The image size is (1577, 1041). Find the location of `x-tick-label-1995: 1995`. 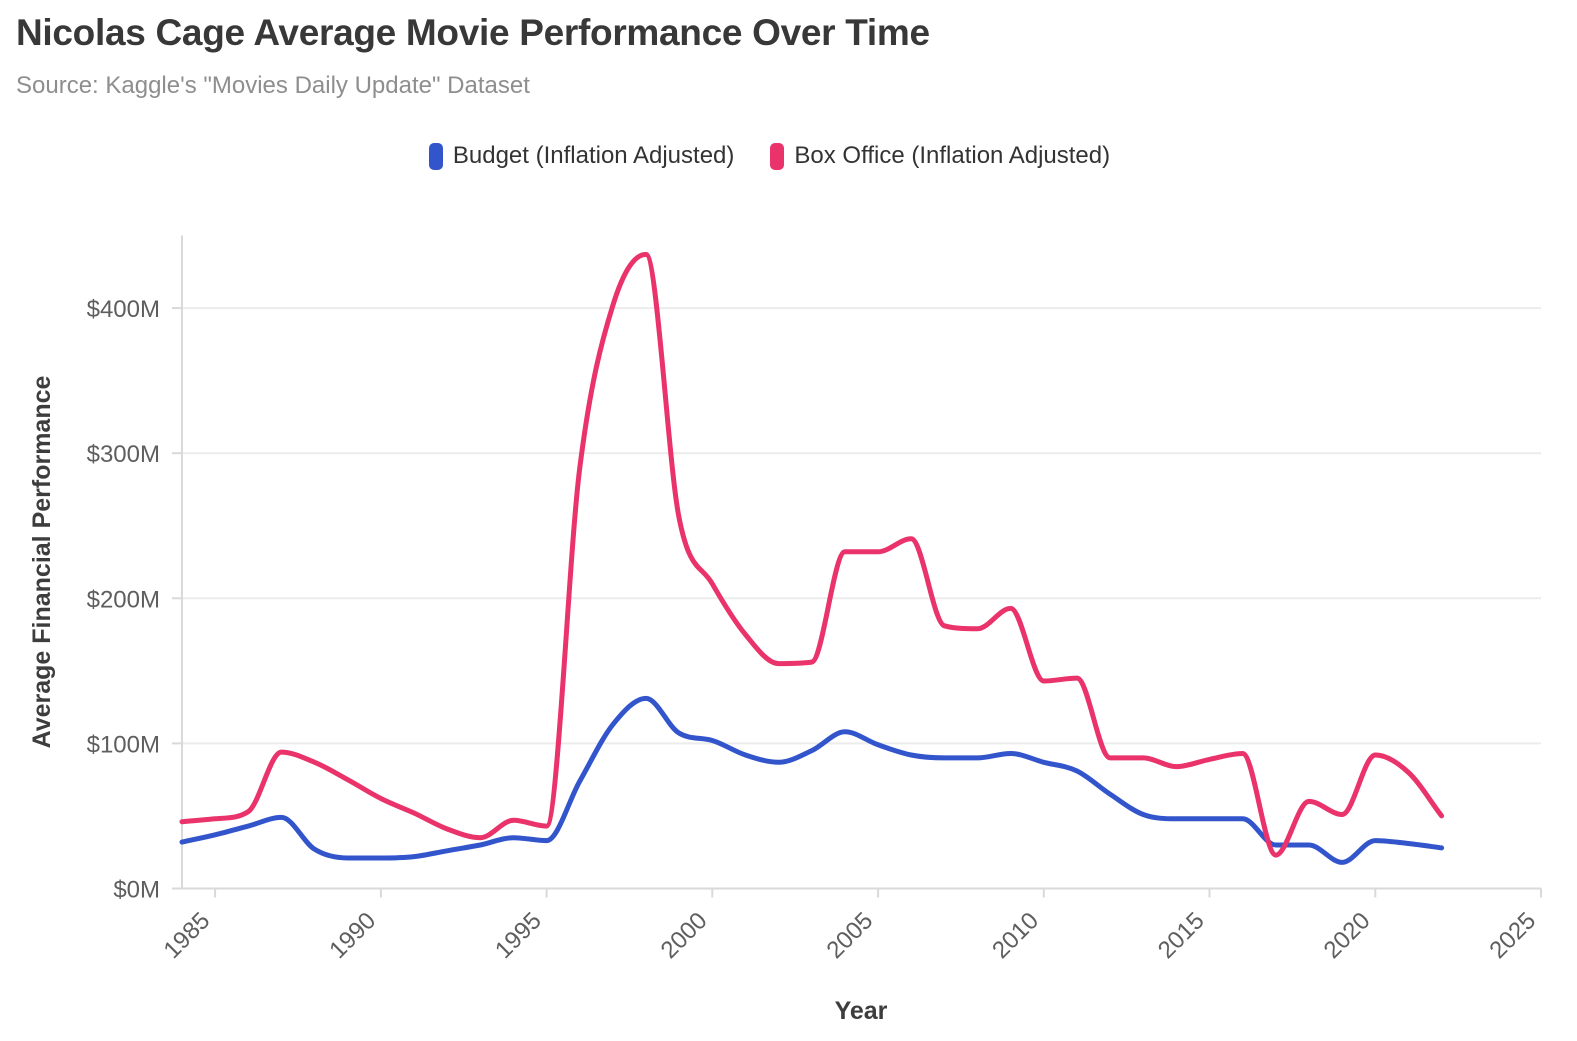

x-tick-label-1995: 1995 is located at coordinates (518, 935).